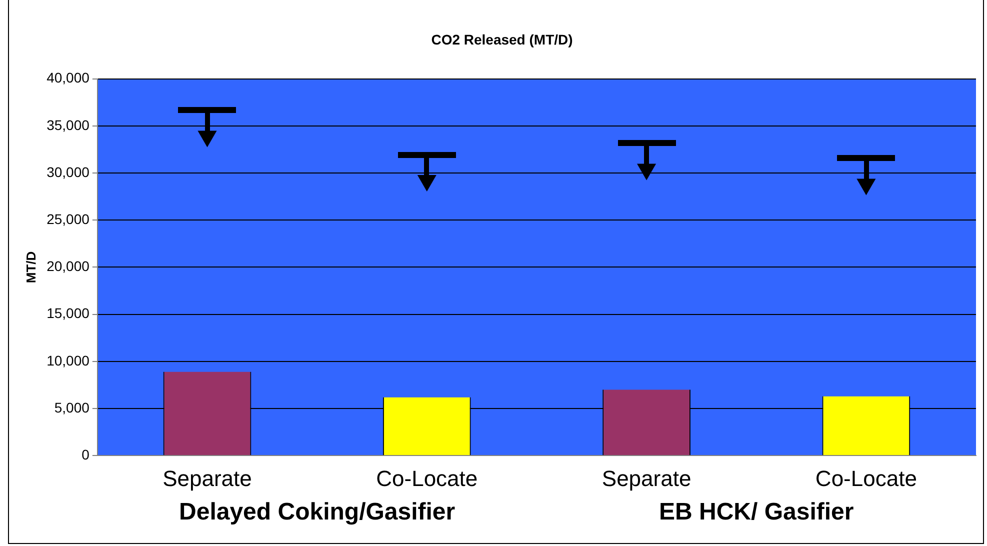 The height and width of the screenshot is (546, 987). Describe the element at coordinates (317, 512) in the screenshot. I see `text: Delayed Coking/Gasifier` at that location.